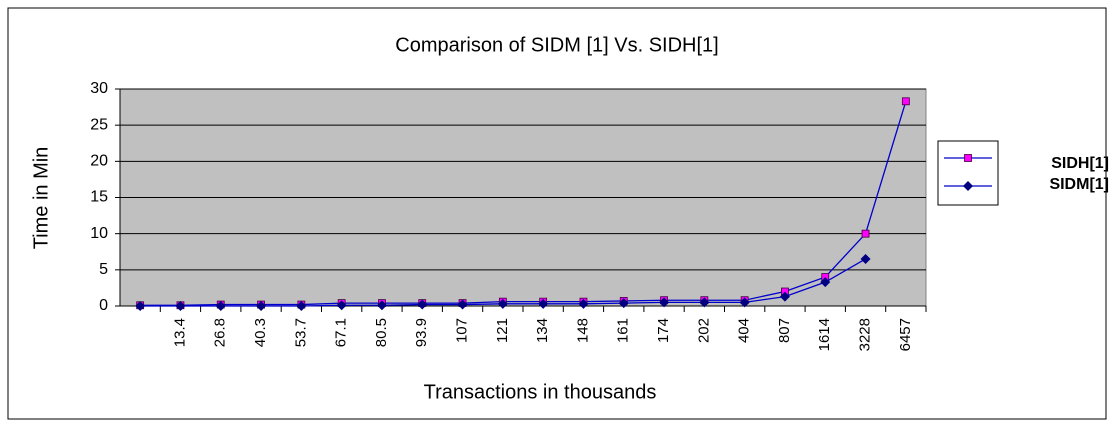 The height and width of the screenshot is (426, 1115). I want to click on x-tick-label: 1614, so click(824, 334).